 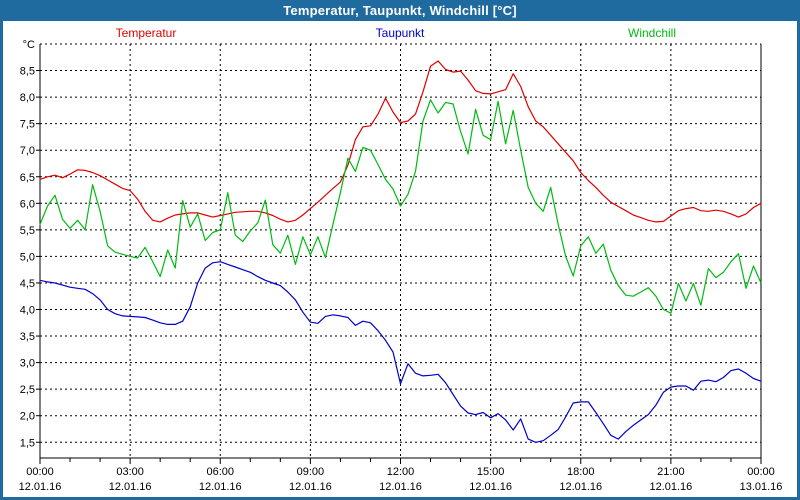 I want to click on x-tick-time-label: 21:00, so click(x=671, y=472).